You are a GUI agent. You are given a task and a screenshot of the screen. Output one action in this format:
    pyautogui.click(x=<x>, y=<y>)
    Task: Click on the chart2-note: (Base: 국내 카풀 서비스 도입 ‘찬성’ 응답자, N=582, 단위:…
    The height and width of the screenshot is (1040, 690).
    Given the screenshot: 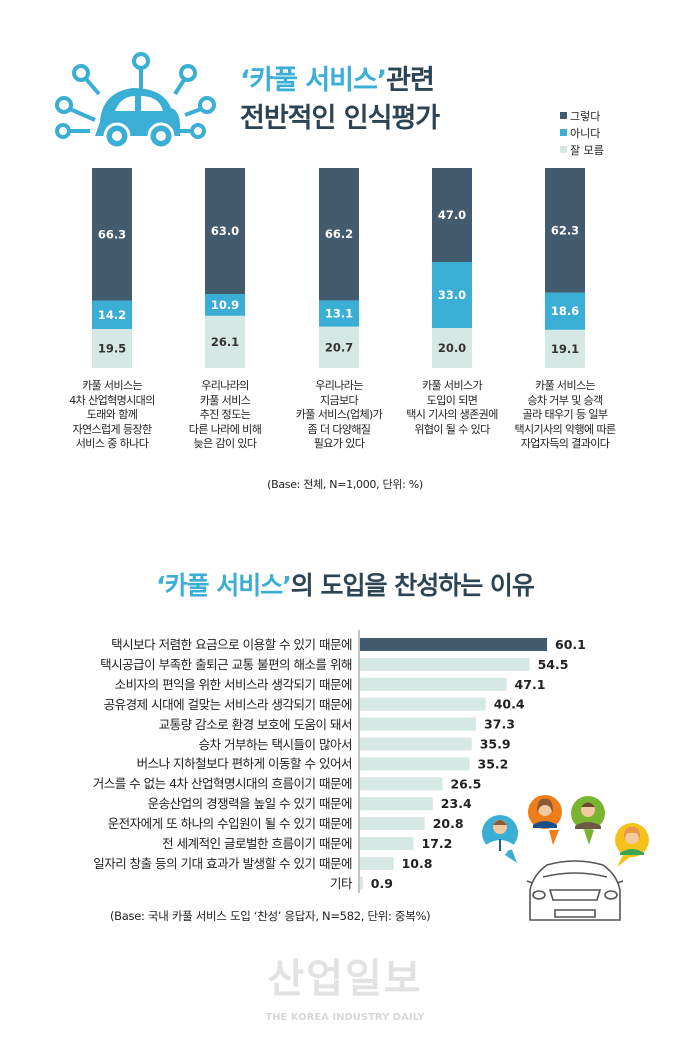 What is the action you would take?
    pyautogui.click(x=270, y=916)
    